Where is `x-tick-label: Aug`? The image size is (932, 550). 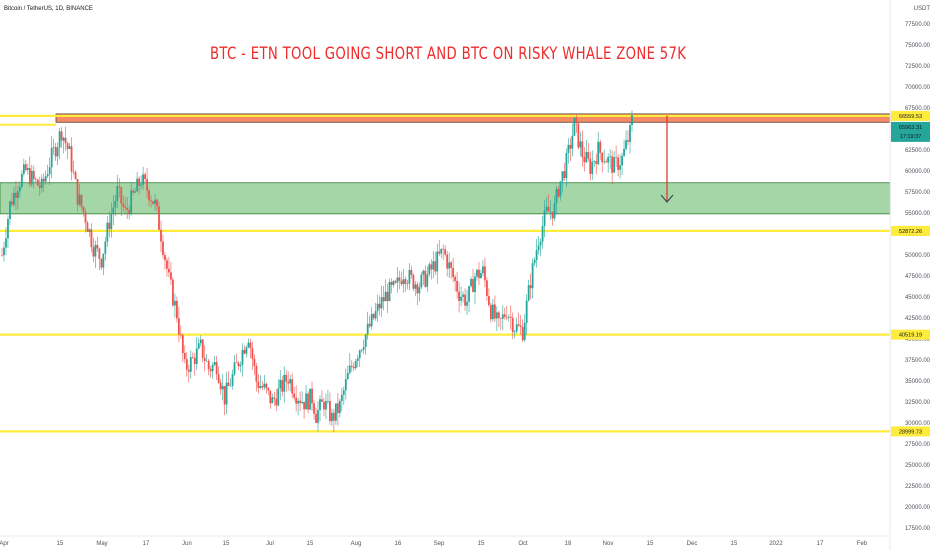
x-tick-label: Aug is located at coordinates (356, 544).